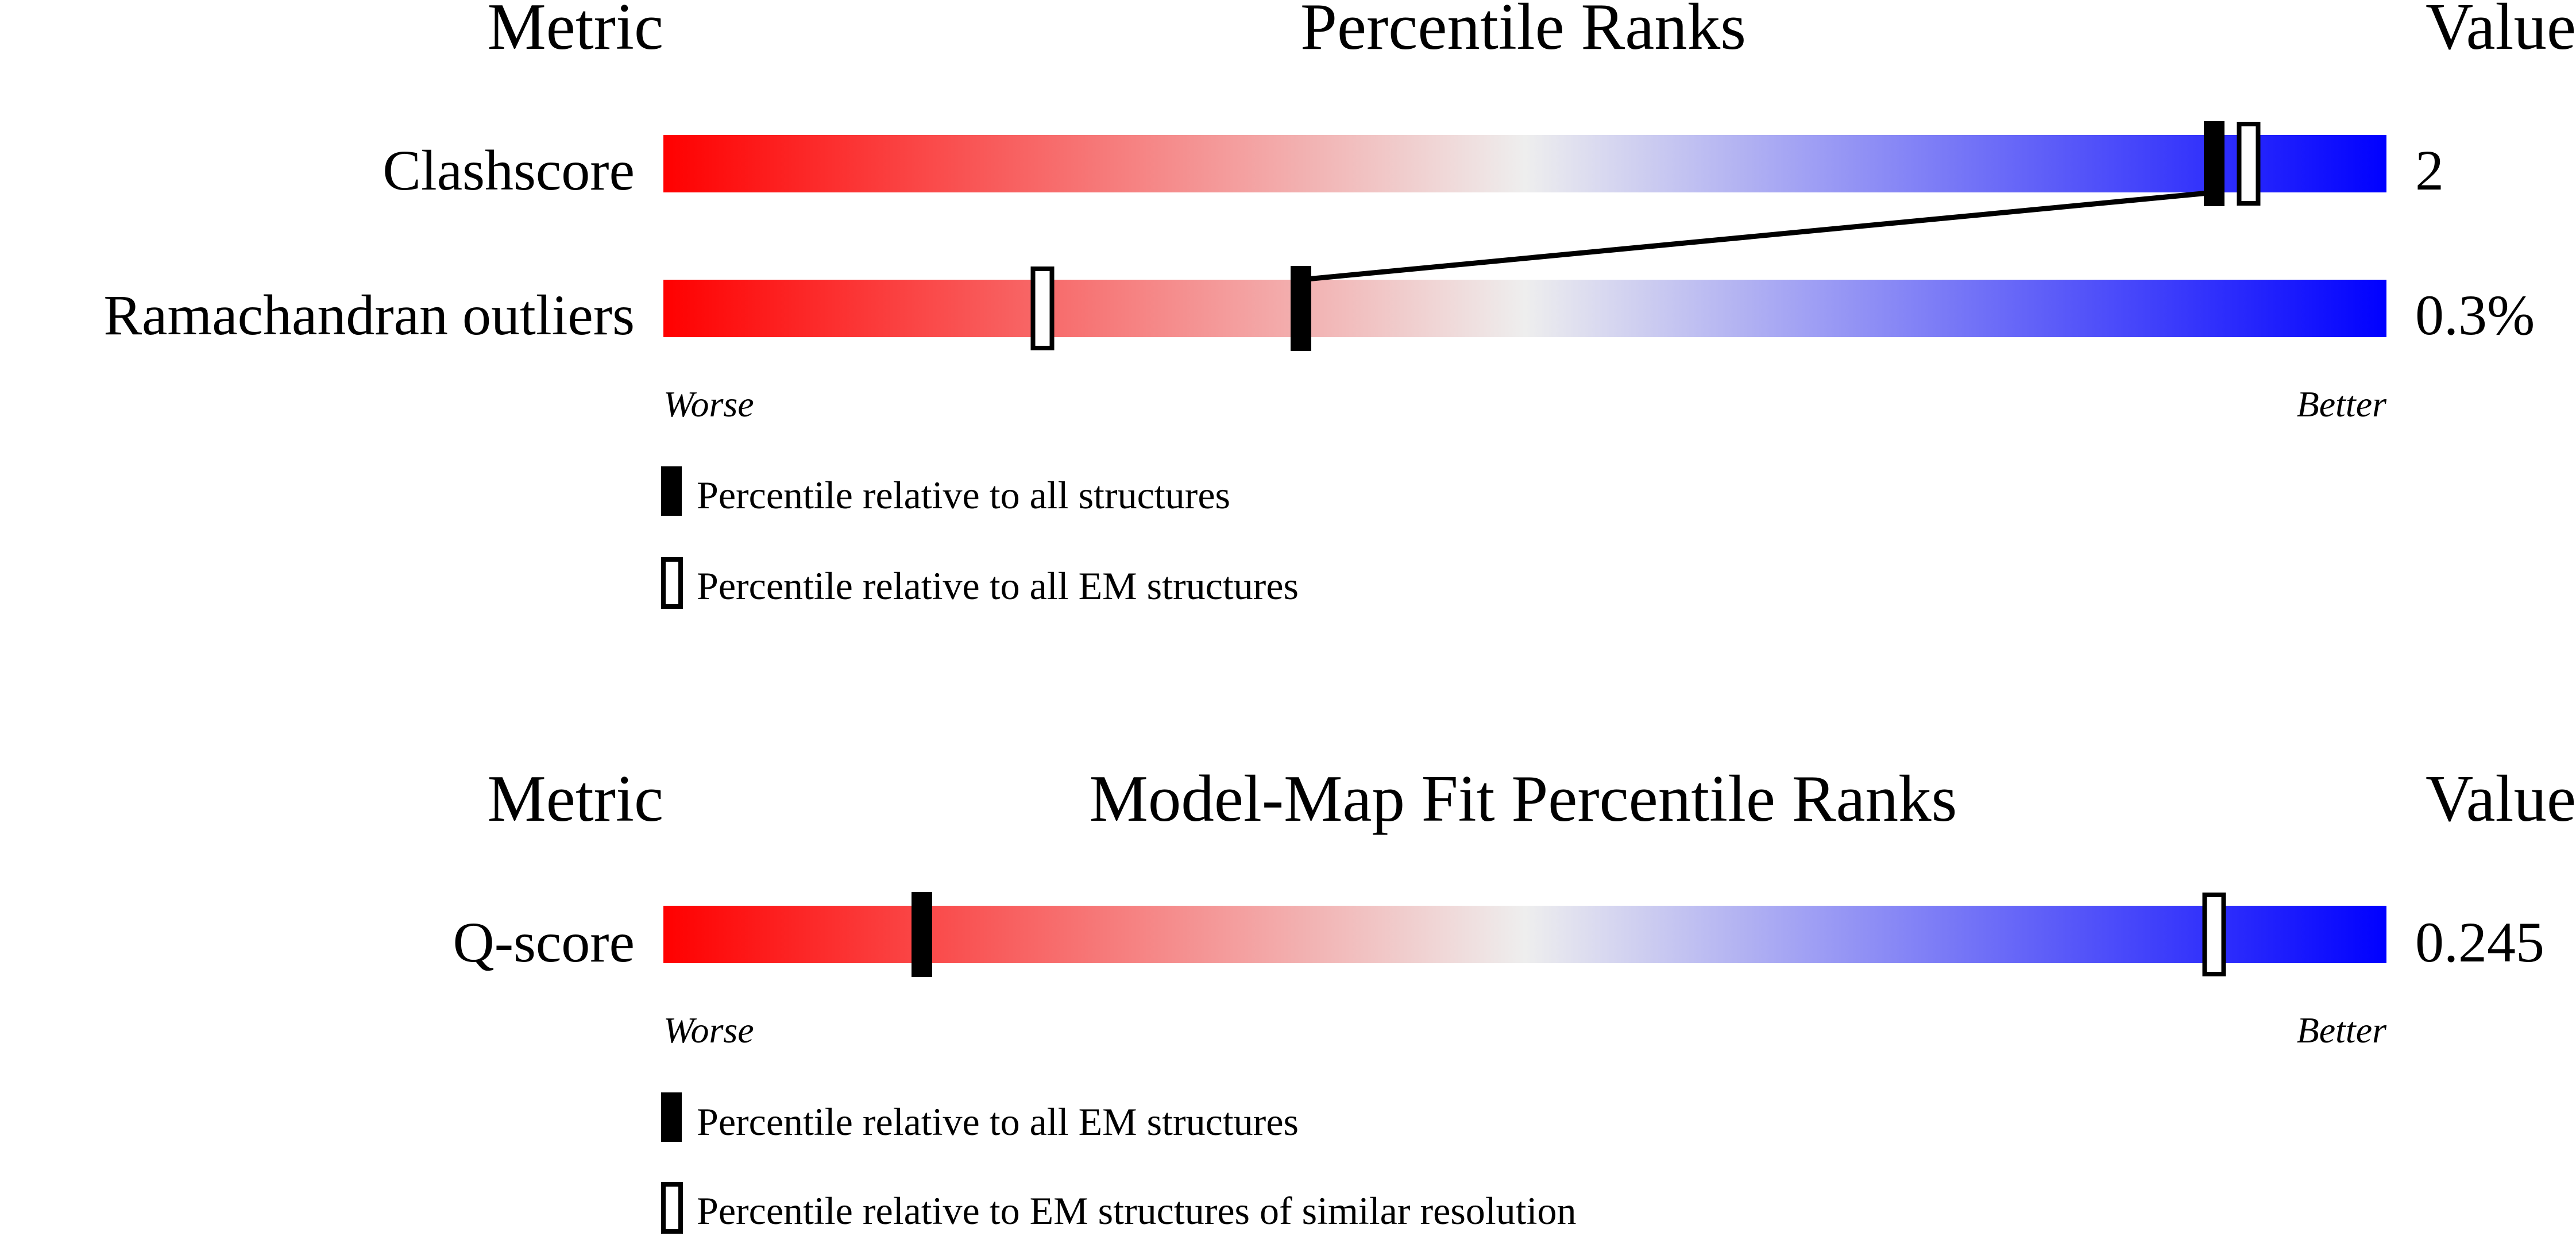  What do you see at coordinates (509, 170) in the screenshot?
I see `metric-label: Clashscore` at bounding box center [509, 170].